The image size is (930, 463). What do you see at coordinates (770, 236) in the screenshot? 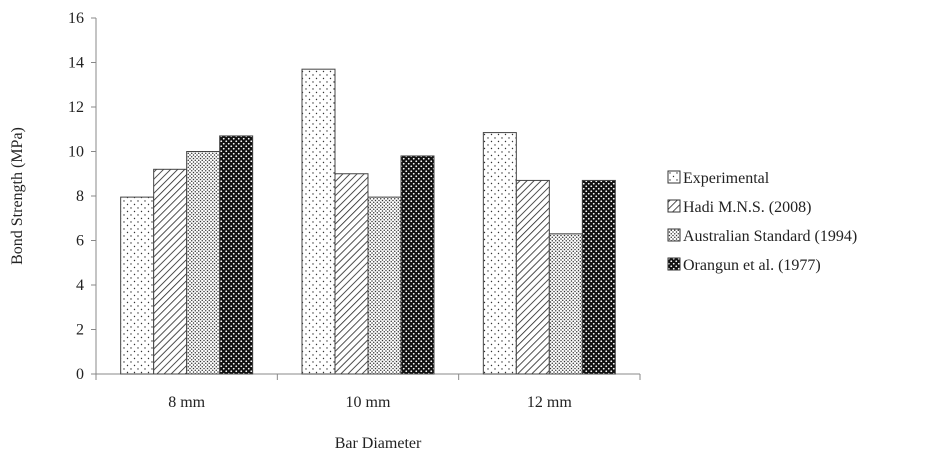
I see `legend-label: Australian Standard (1994)` at bounding box center [770, 236].